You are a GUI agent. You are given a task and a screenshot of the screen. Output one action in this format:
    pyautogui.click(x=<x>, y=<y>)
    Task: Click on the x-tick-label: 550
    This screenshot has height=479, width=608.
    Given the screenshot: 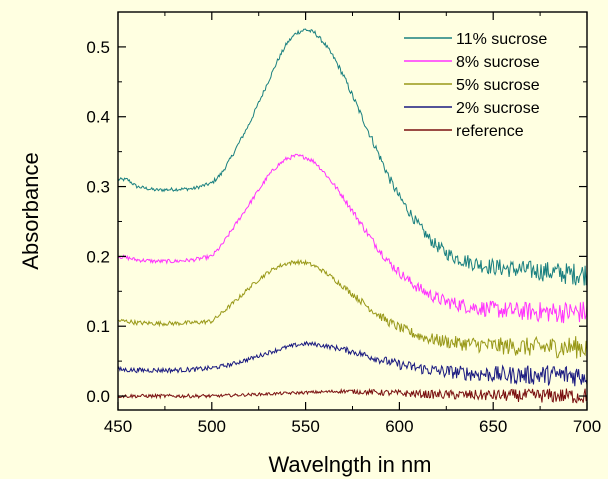 What is the action you would take?
    pyautogui.click(x=305, y=426)
    